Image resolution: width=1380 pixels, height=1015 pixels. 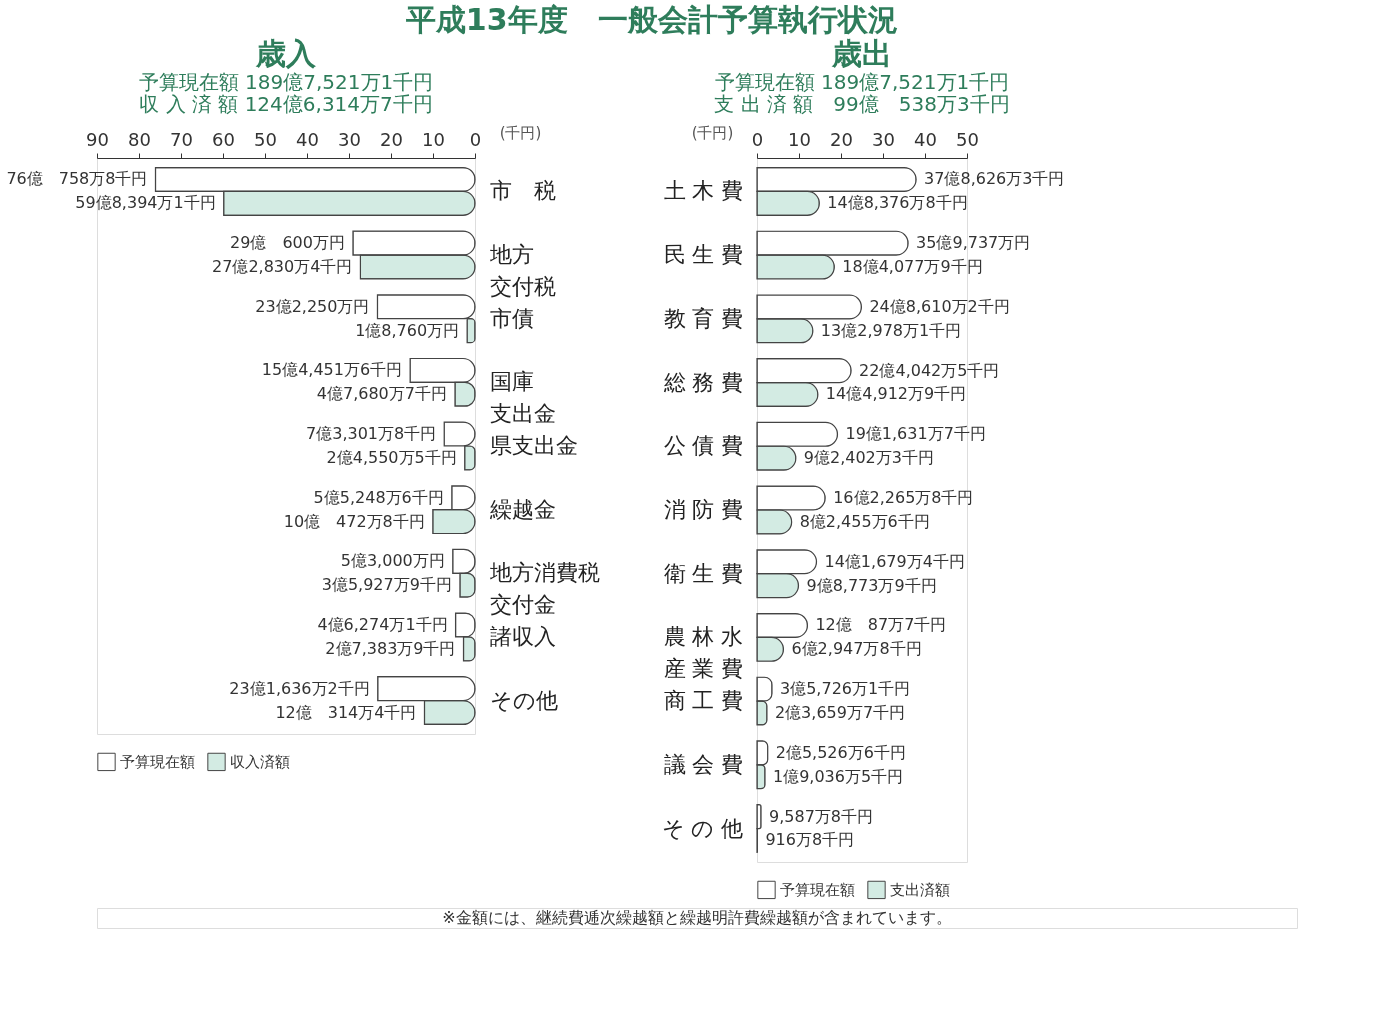 I want to click on y-tick-label: 衛 生 費, so click(x=703, y=573).